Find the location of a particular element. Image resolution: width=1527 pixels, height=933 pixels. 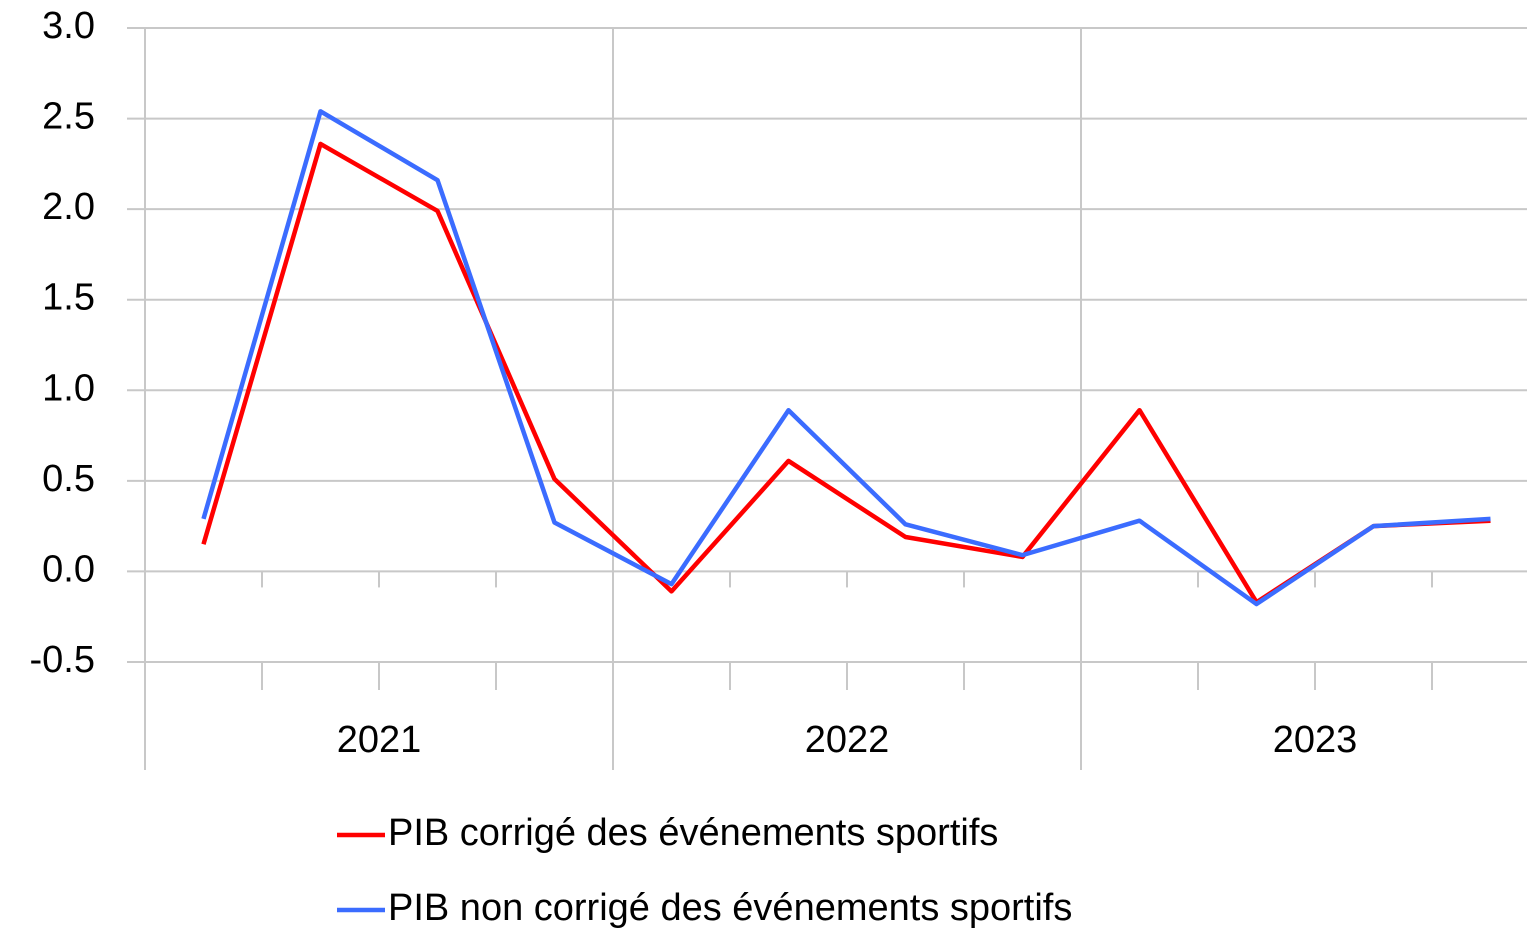

y-tick-label: 0.5 is located at coordinates (68, 479).